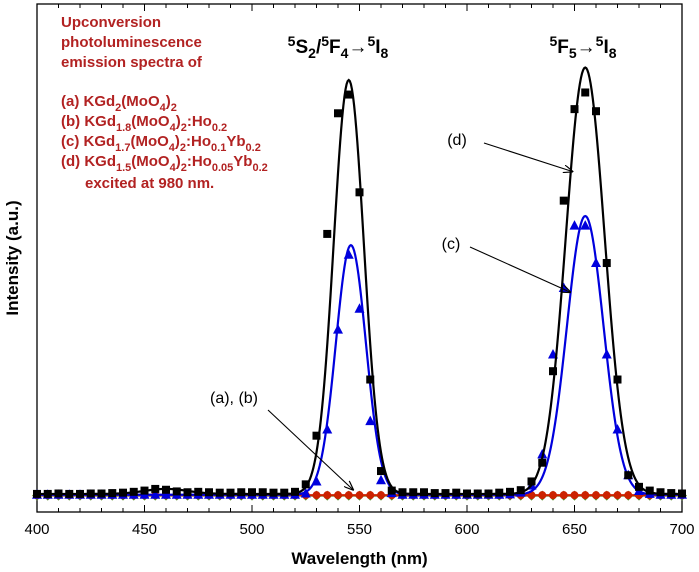 Image resolution: width=699 pixels, height=572 pixels. Describe the element at coordinates (574, 529) in the screenshot. I see `x-tick-label: 650` at that location.